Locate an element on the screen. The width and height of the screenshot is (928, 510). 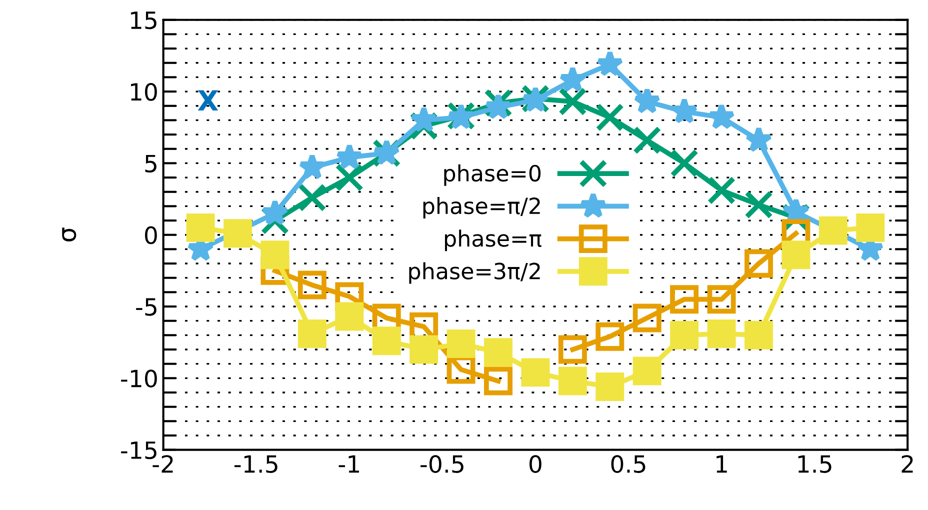
legend-label: phase=π is located at coordinates (493, 241).